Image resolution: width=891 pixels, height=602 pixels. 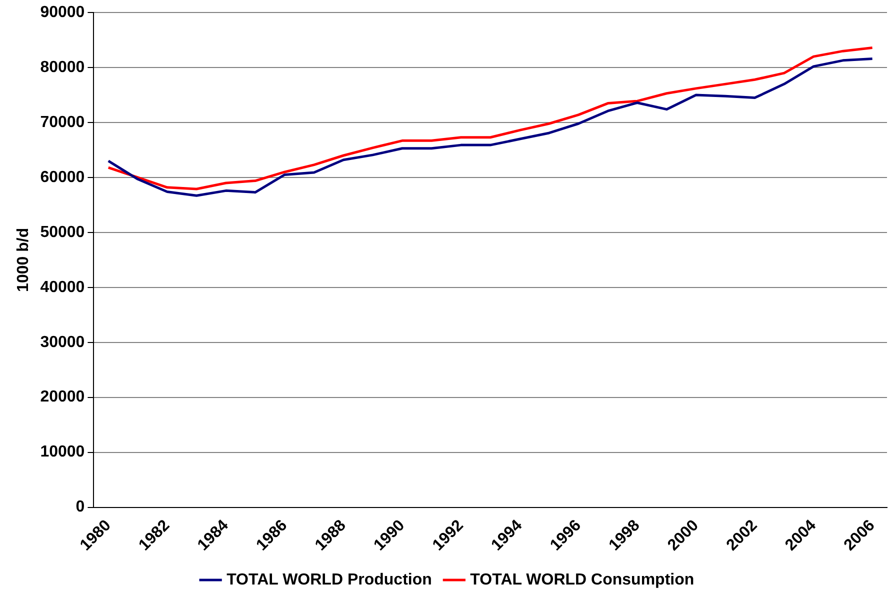 I want to click on y-tick-label: 50000, so click(x=62, y=232).